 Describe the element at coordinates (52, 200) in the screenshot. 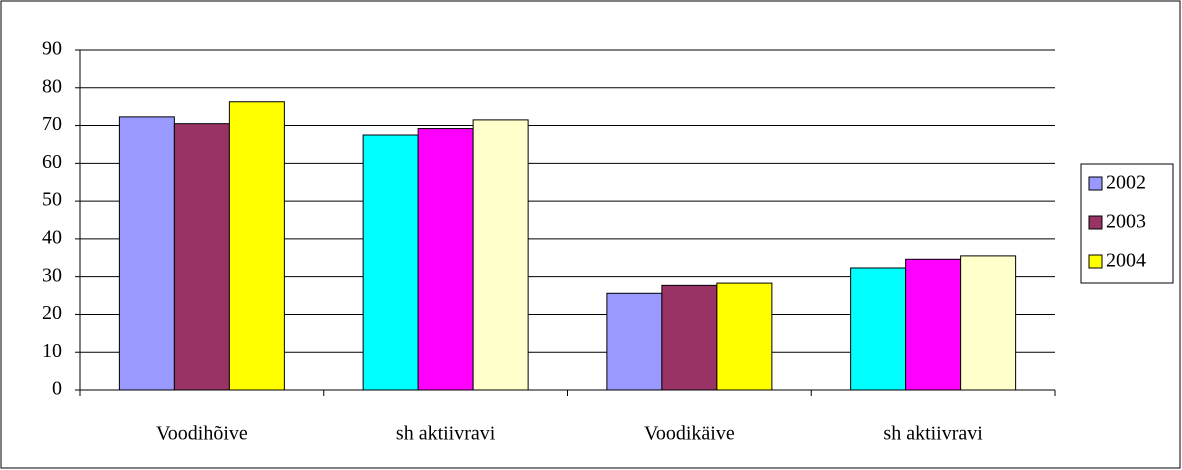

I see `y-tick-label: 50` at that location.